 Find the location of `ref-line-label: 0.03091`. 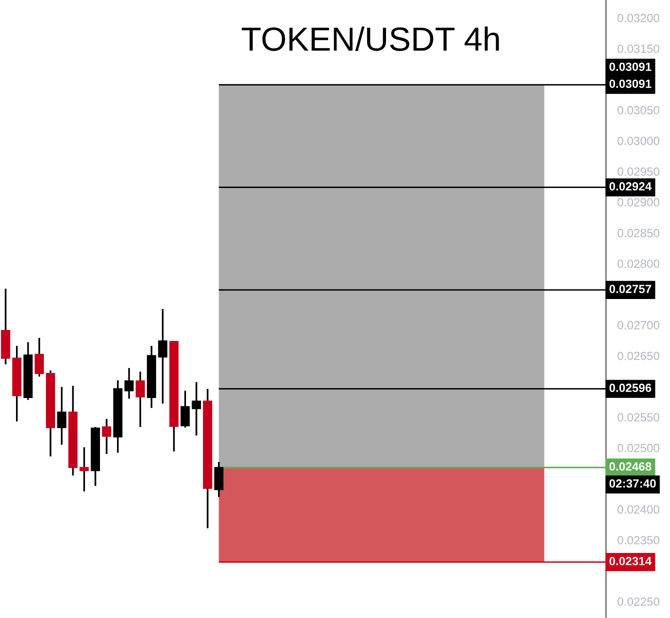

ref-line-label: 0.03091 is located at coordinates (630, 84).